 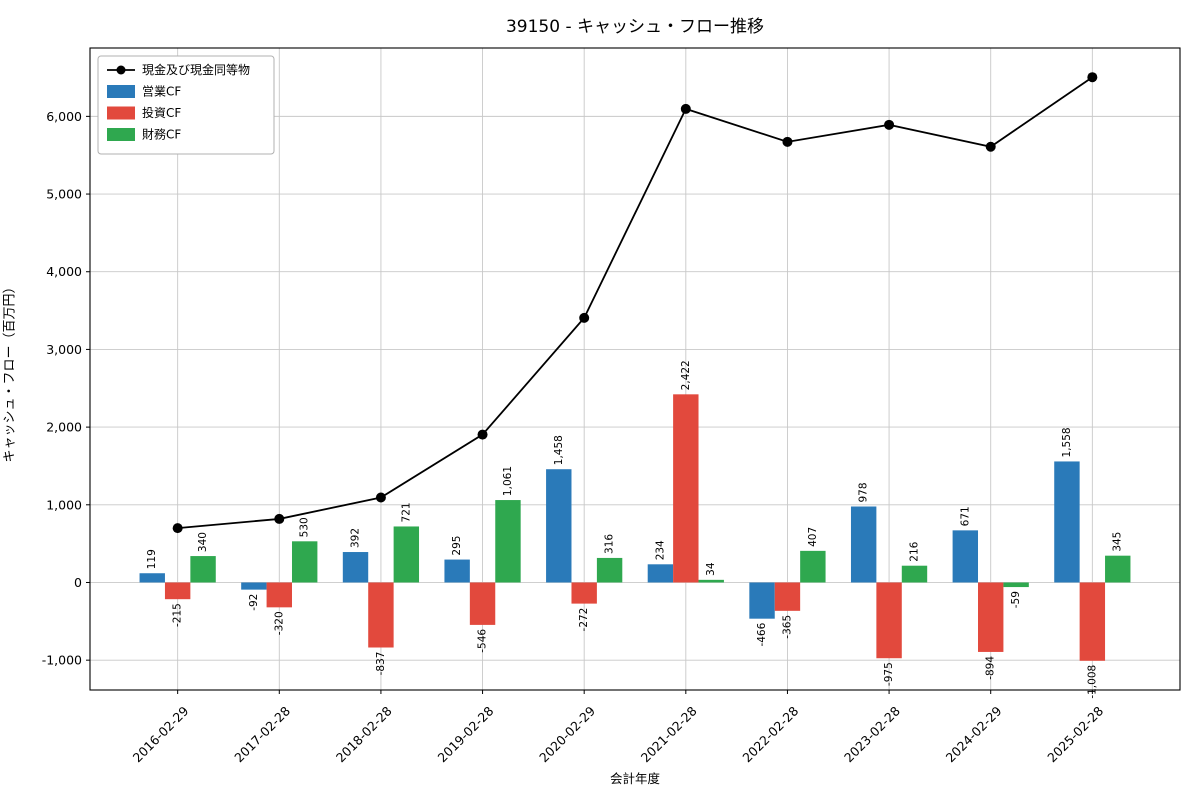 What do you see at coordinates (1067, 442) in the screenshot?
I see `bar-value-label: 1,558` at bounding box center [1067, 442].